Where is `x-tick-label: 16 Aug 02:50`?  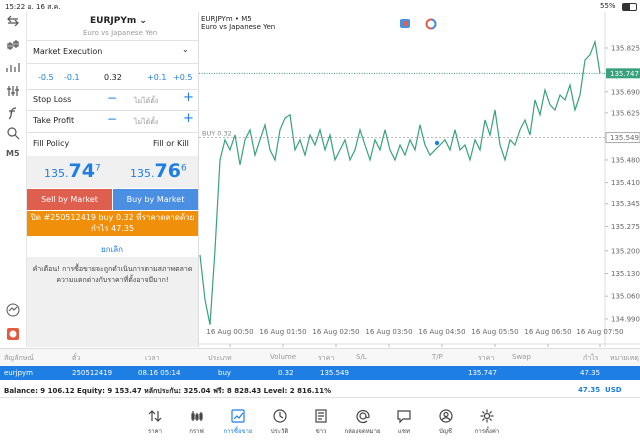 x-tick-label: 16 Aug 02:50 is located at coordinates (335, 332).